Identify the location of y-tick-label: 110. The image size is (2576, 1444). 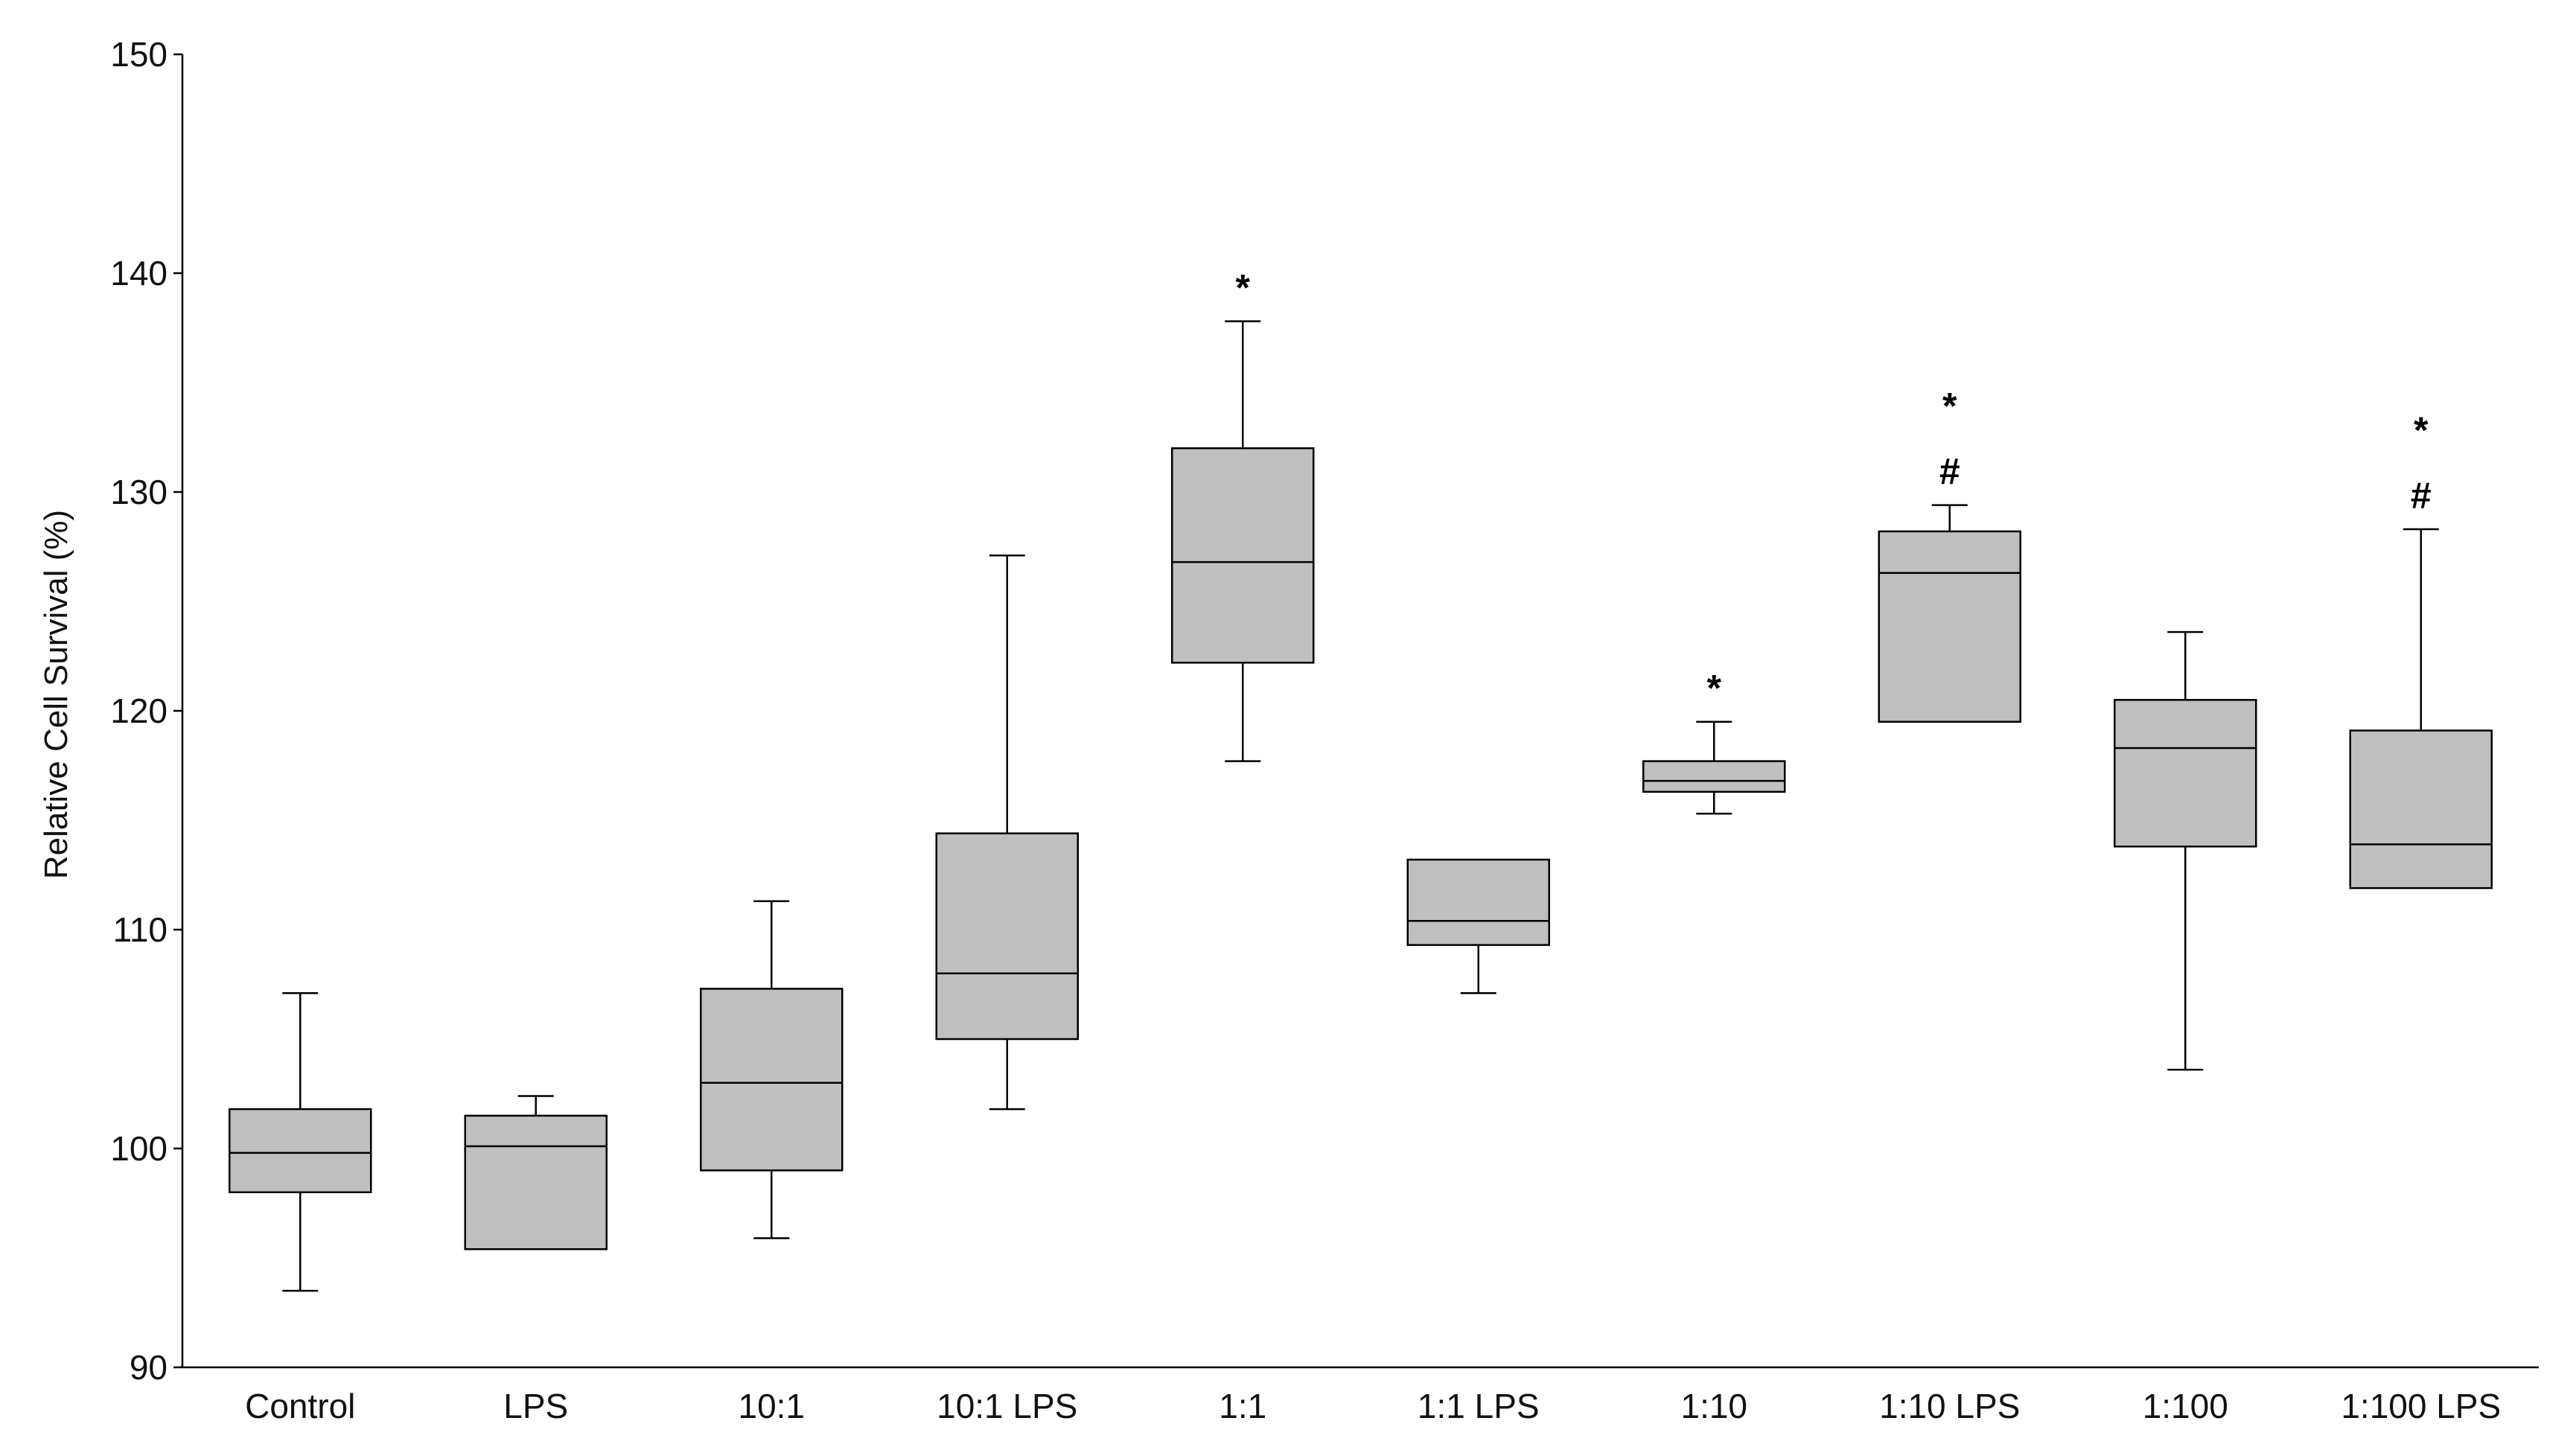
(140, 930).